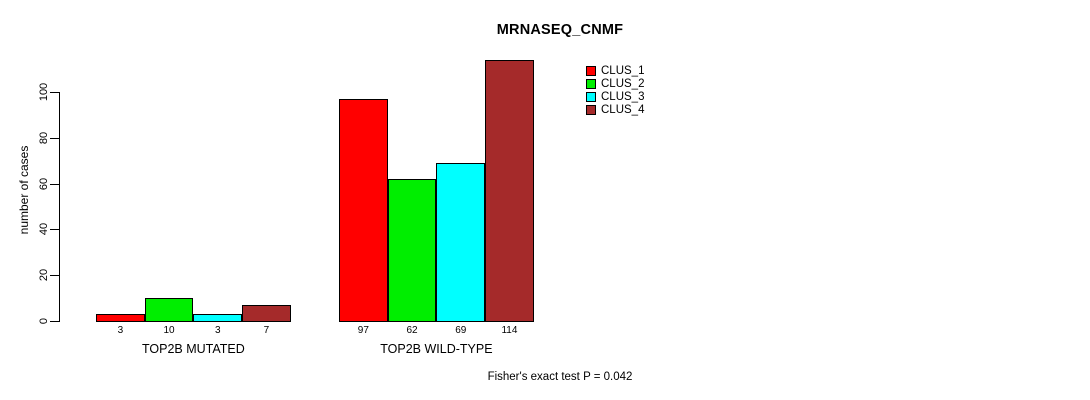  What do you see at coordinates (560, 30) in the screenshot?
I see `chart-title: MRNASEQ_CNMF` at bounding box center [560, 30].